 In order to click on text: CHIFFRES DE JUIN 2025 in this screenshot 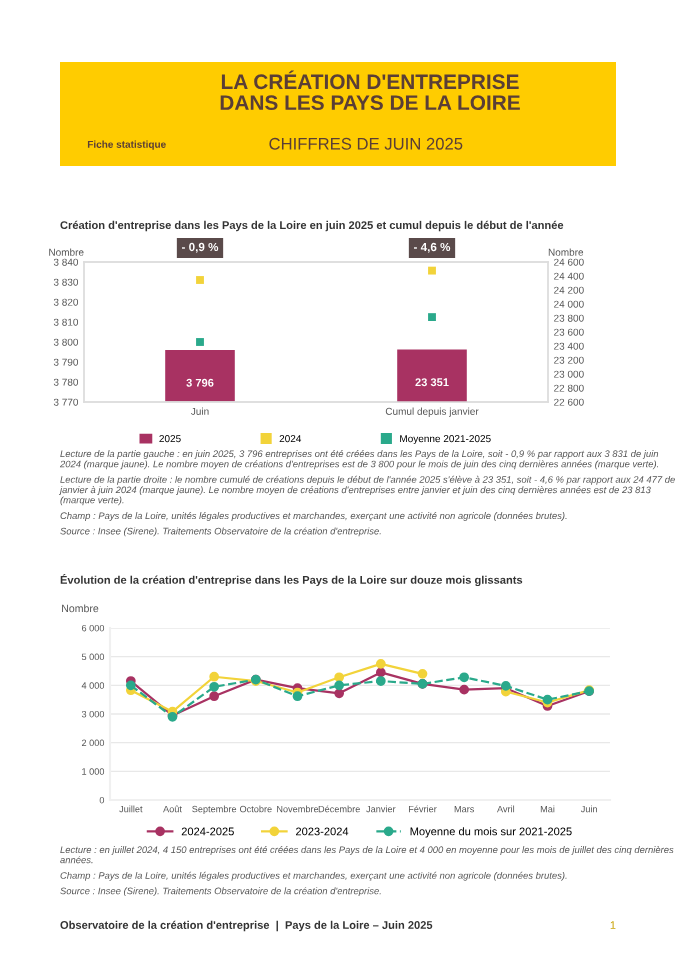, I will do `click(366, 143)`.